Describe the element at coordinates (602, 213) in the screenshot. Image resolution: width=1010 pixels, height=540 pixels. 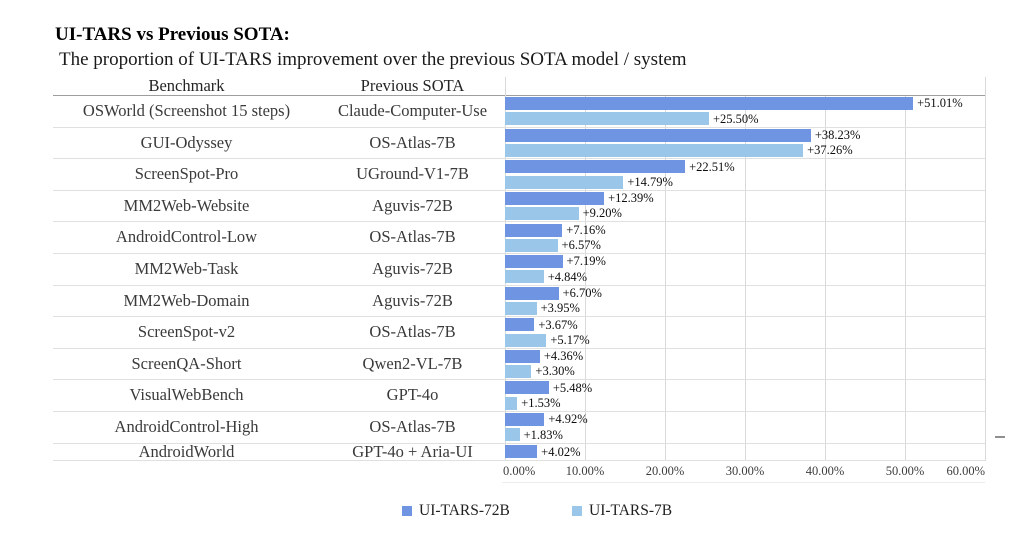
I see `bar-value-label: +9.20%` at that location.